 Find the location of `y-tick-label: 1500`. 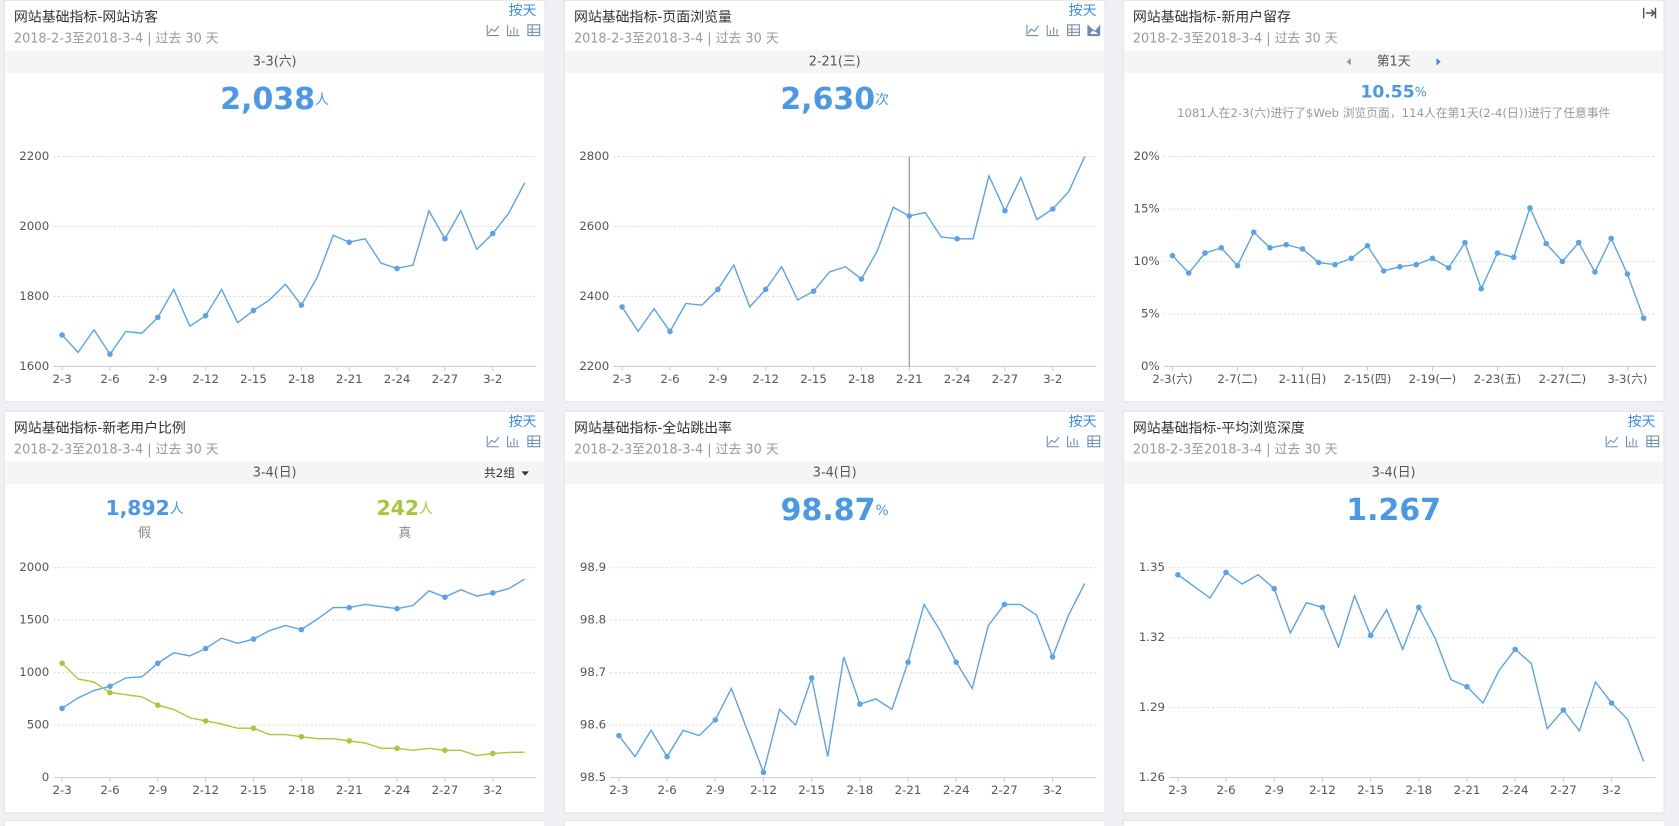

y-tick-label: 1500 is located at coordinates (34, 620).